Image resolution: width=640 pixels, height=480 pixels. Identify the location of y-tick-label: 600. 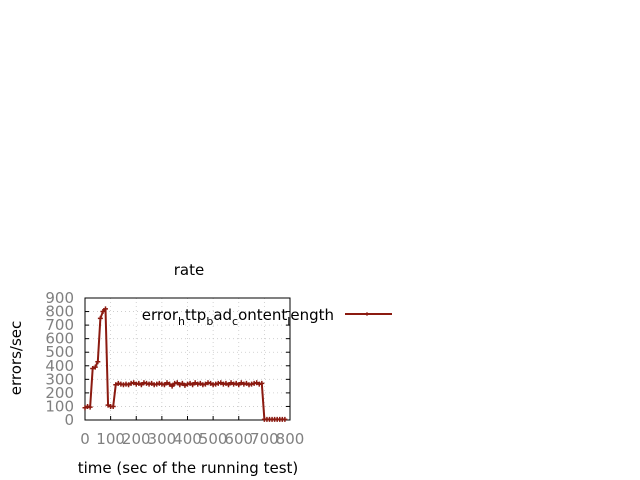
(59, 339).